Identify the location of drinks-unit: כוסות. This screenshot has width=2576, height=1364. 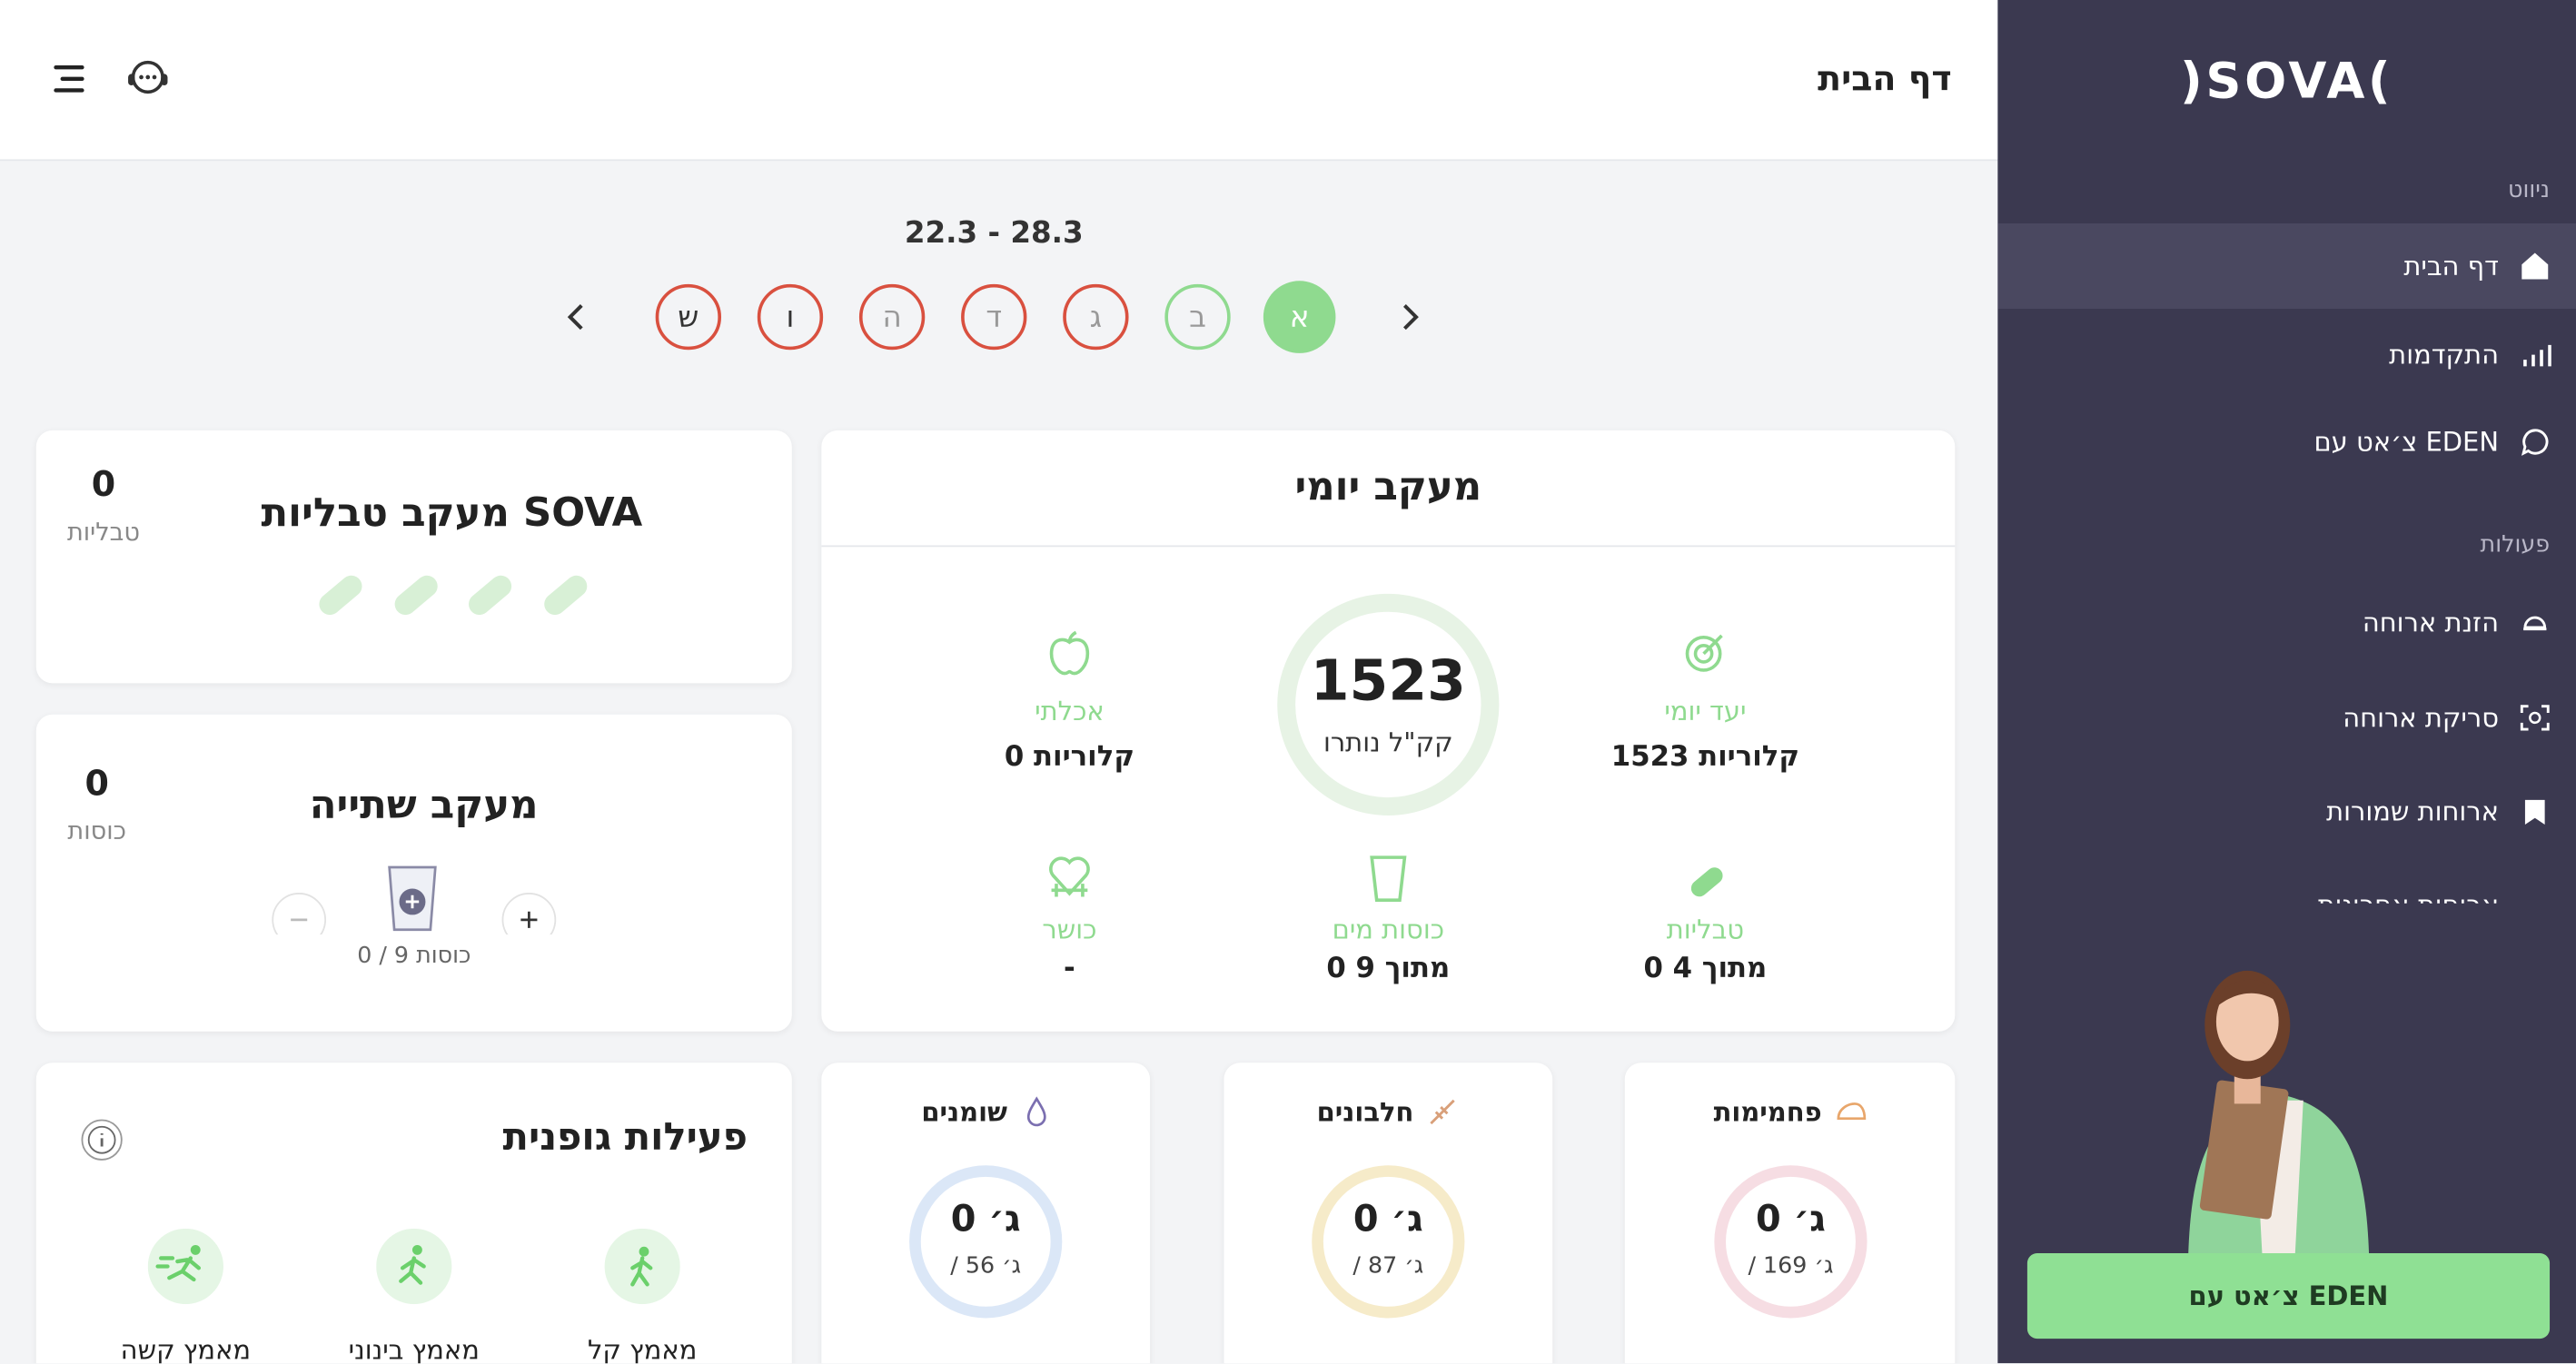
(96, 830).